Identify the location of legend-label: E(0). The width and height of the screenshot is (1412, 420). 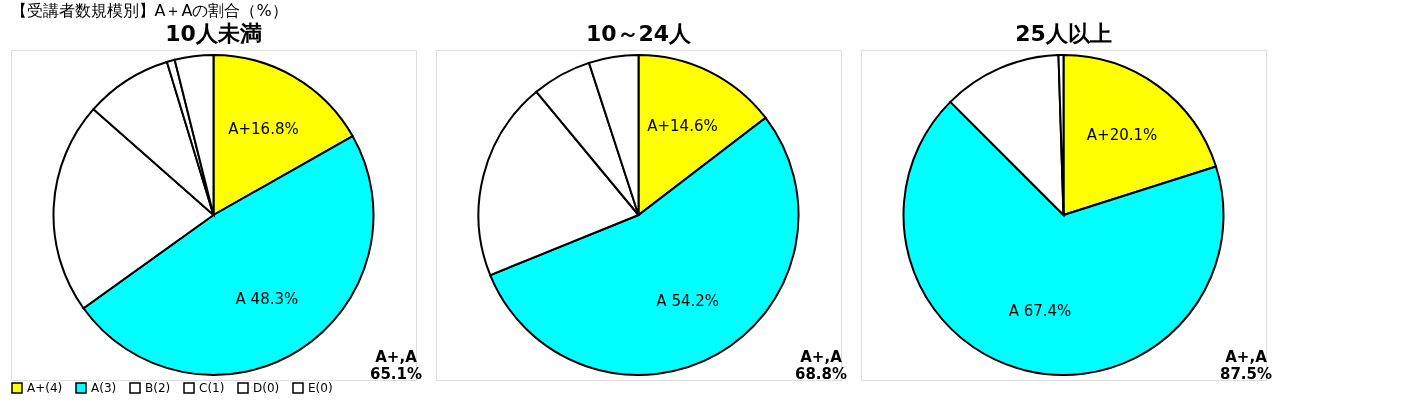
(320, 388).